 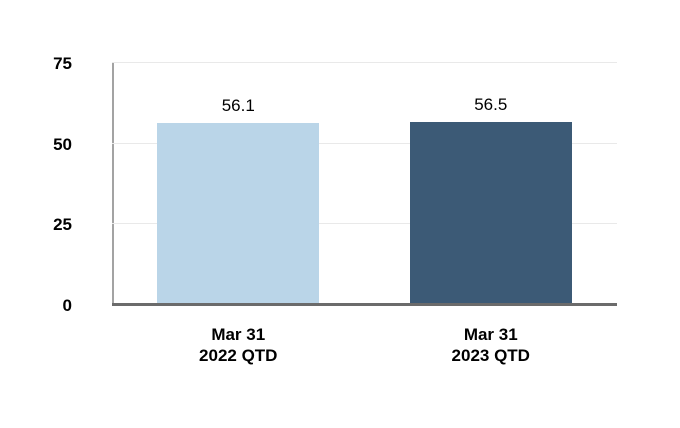 I want to click on y-axis-line, so click(x=113, y=183).